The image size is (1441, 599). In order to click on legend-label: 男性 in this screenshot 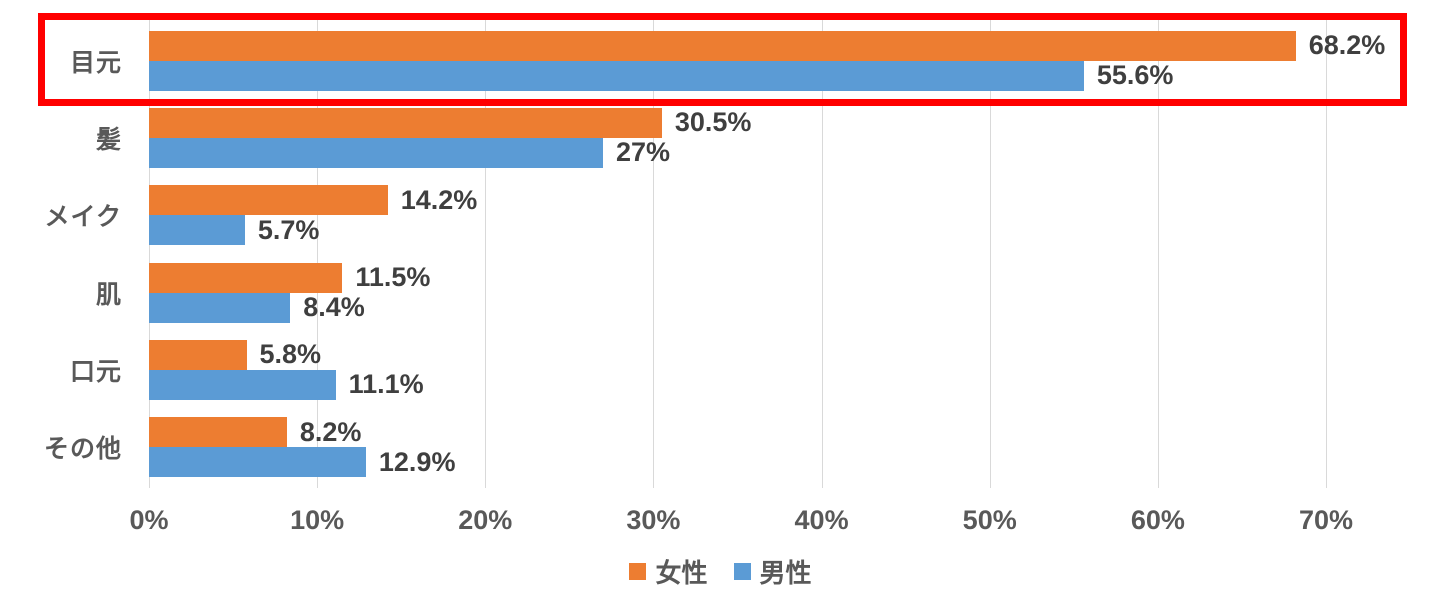, I will do `click(785, 573)`.